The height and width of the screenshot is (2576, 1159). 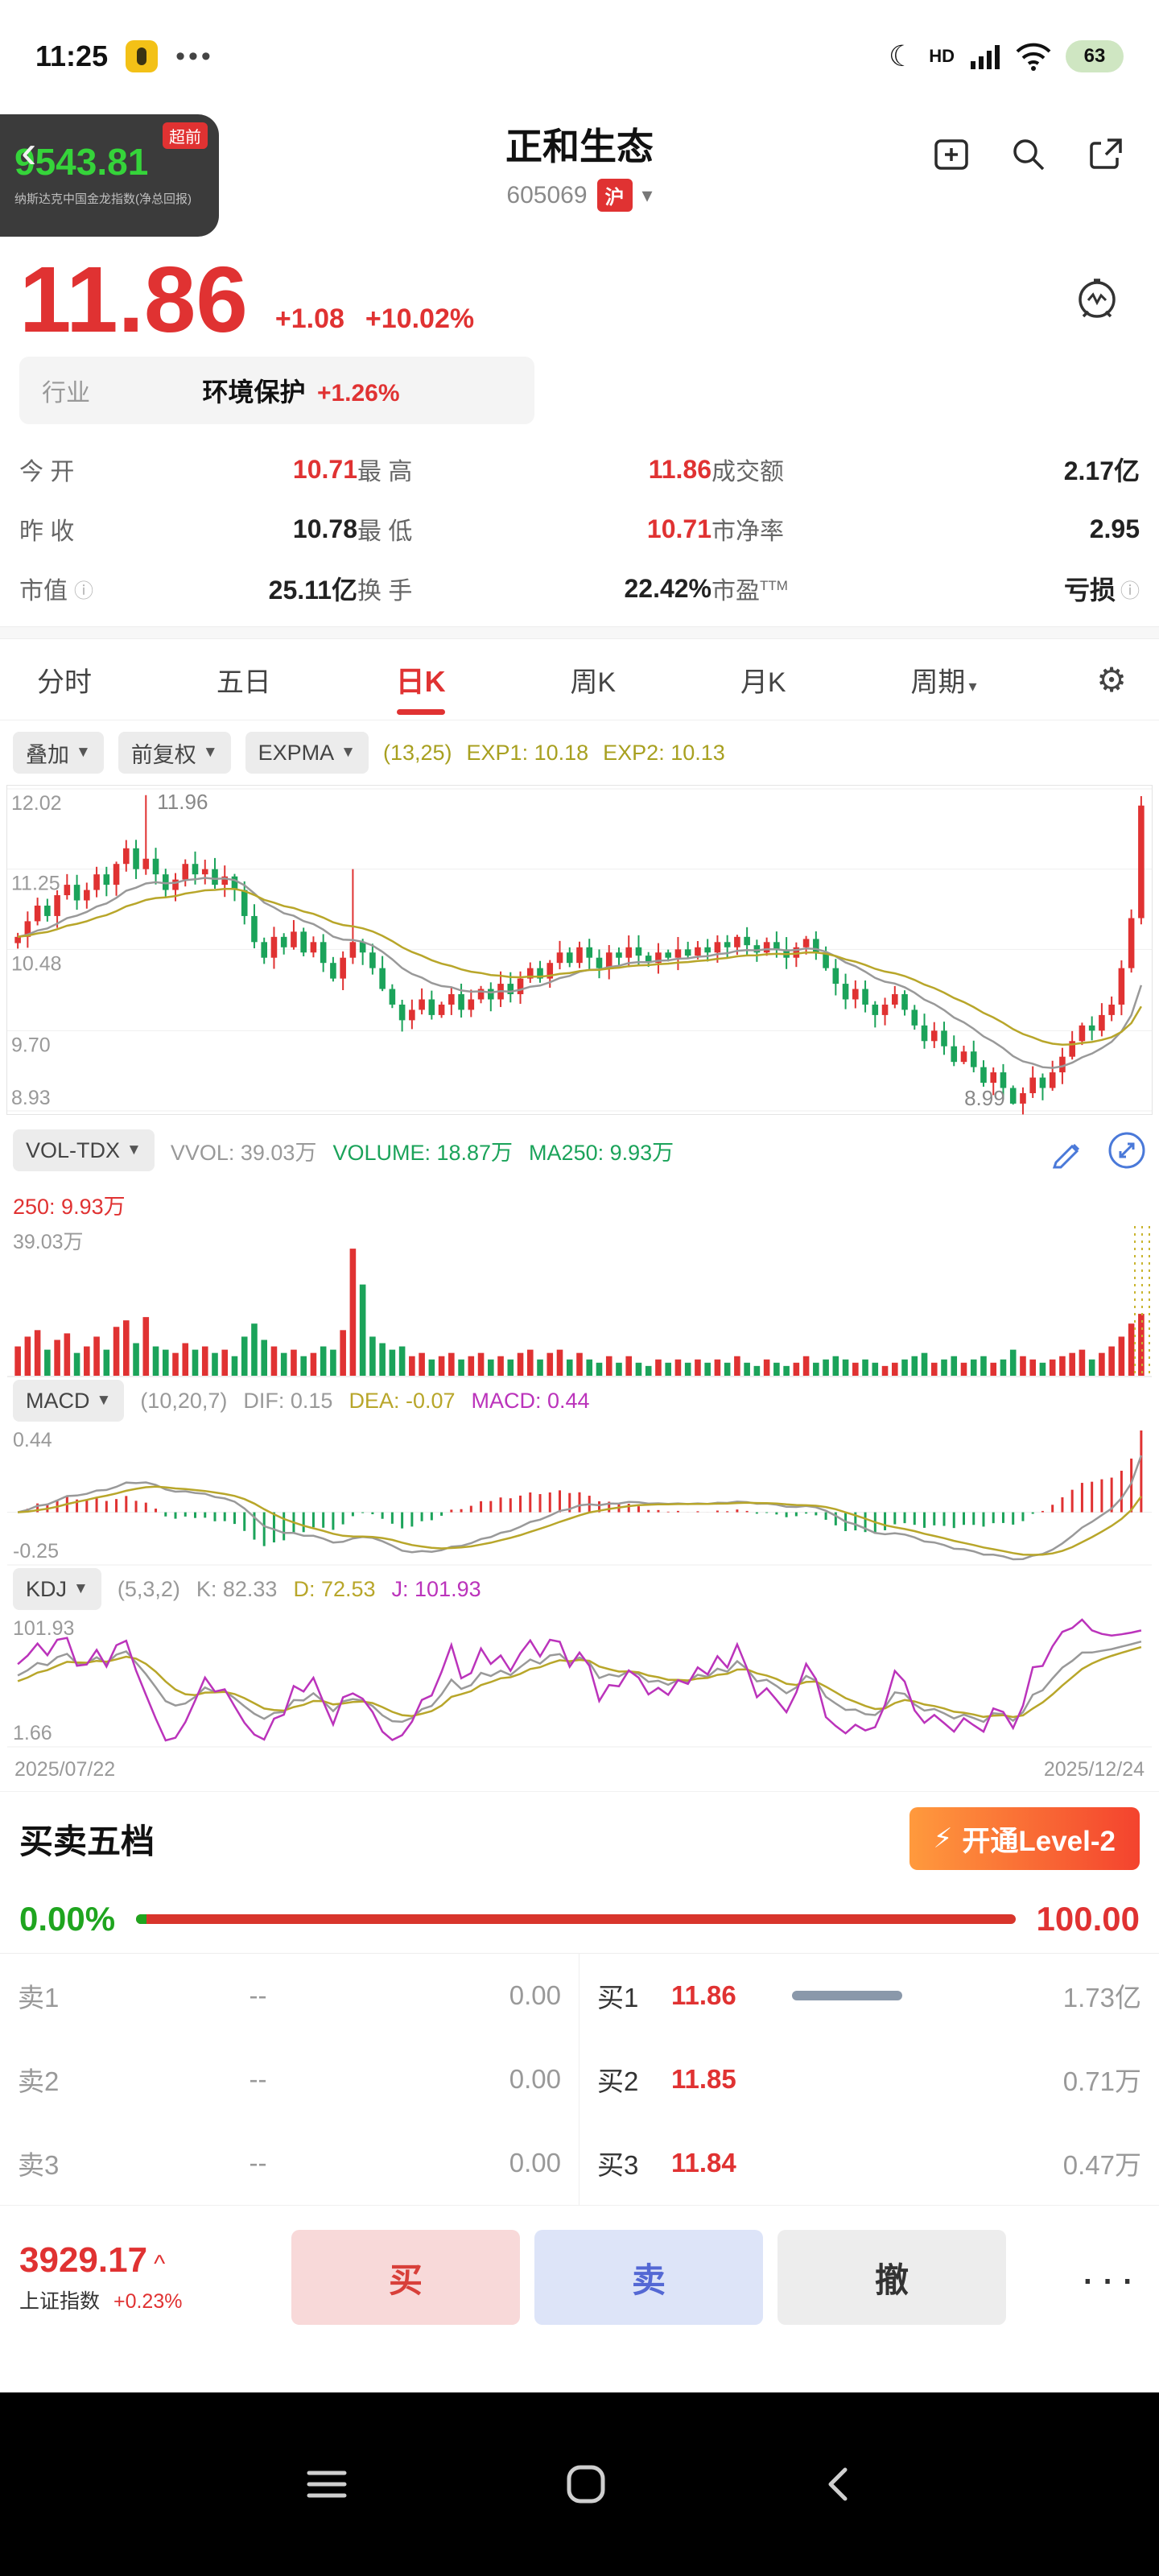 I want to click on chevron-down-icon: ▾, so click(x=647, y=195).